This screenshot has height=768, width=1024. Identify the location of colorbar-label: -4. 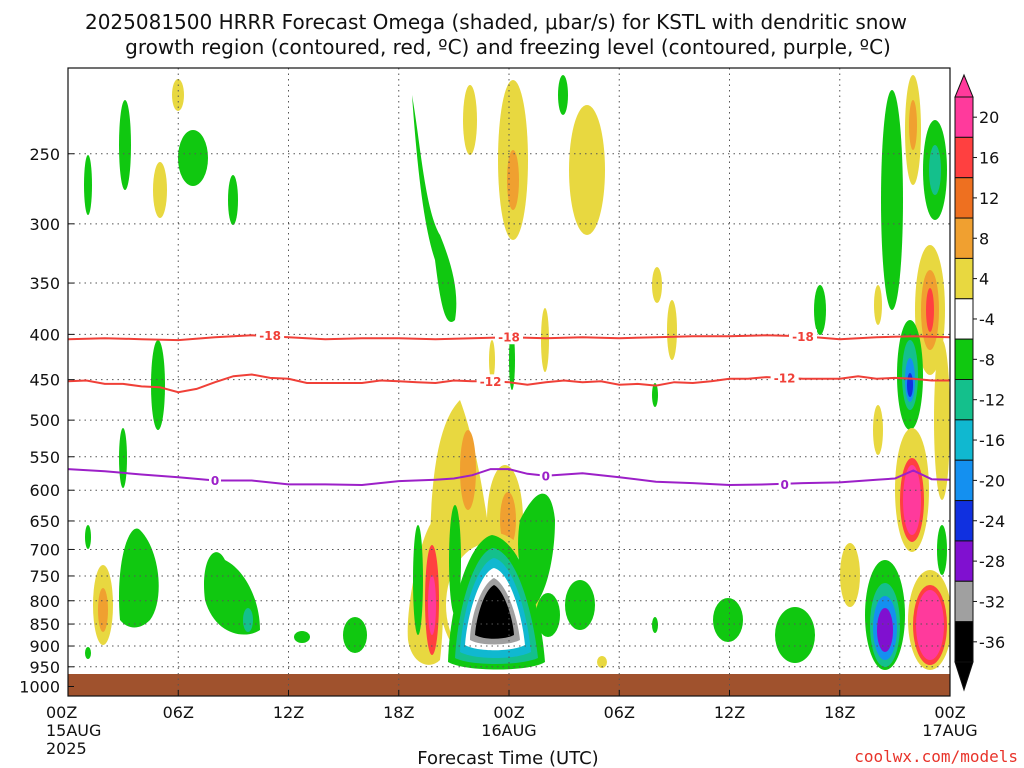
(987, 319).